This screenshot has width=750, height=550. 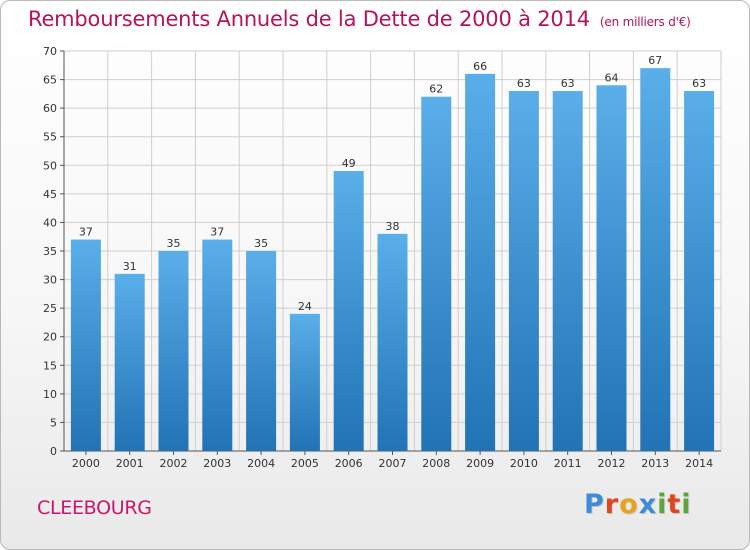 I want to click on y-tick-label: 25, so click(x=50, y=308).